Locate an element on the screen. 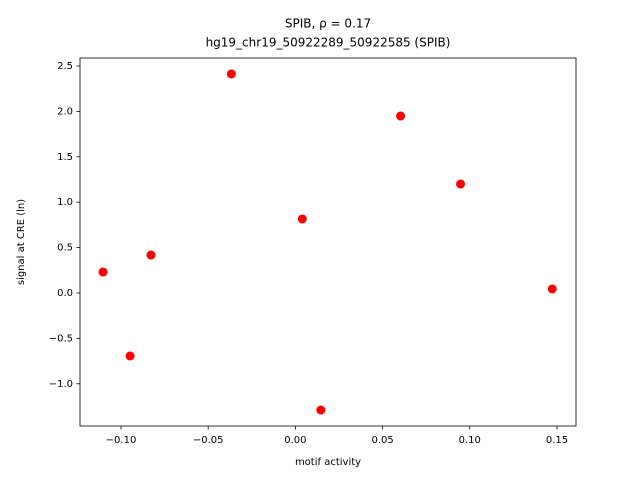 The height and width of the screenshot is (480, 640). x-tick-label: 0.10 is located at coordinates (470, 440).